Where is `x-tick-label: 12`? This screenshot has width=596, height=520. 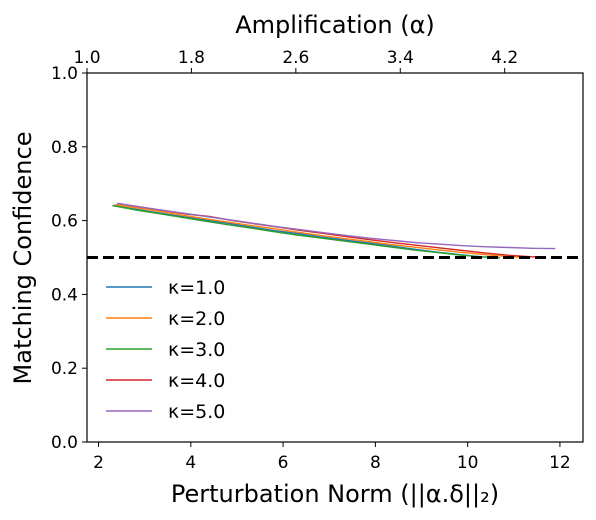
x-tick-label: 12 is located at coordinates (560, 463).